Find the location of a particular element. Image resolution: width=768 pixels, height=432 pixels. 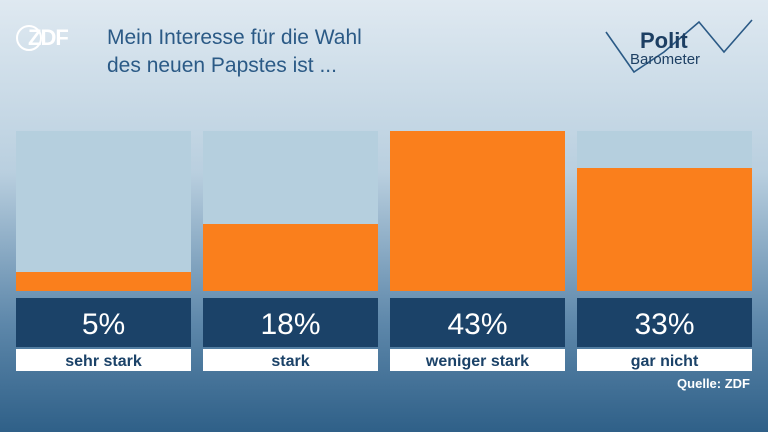

data-label-weniger-stark: 43% is located at coordinates (477, 324).